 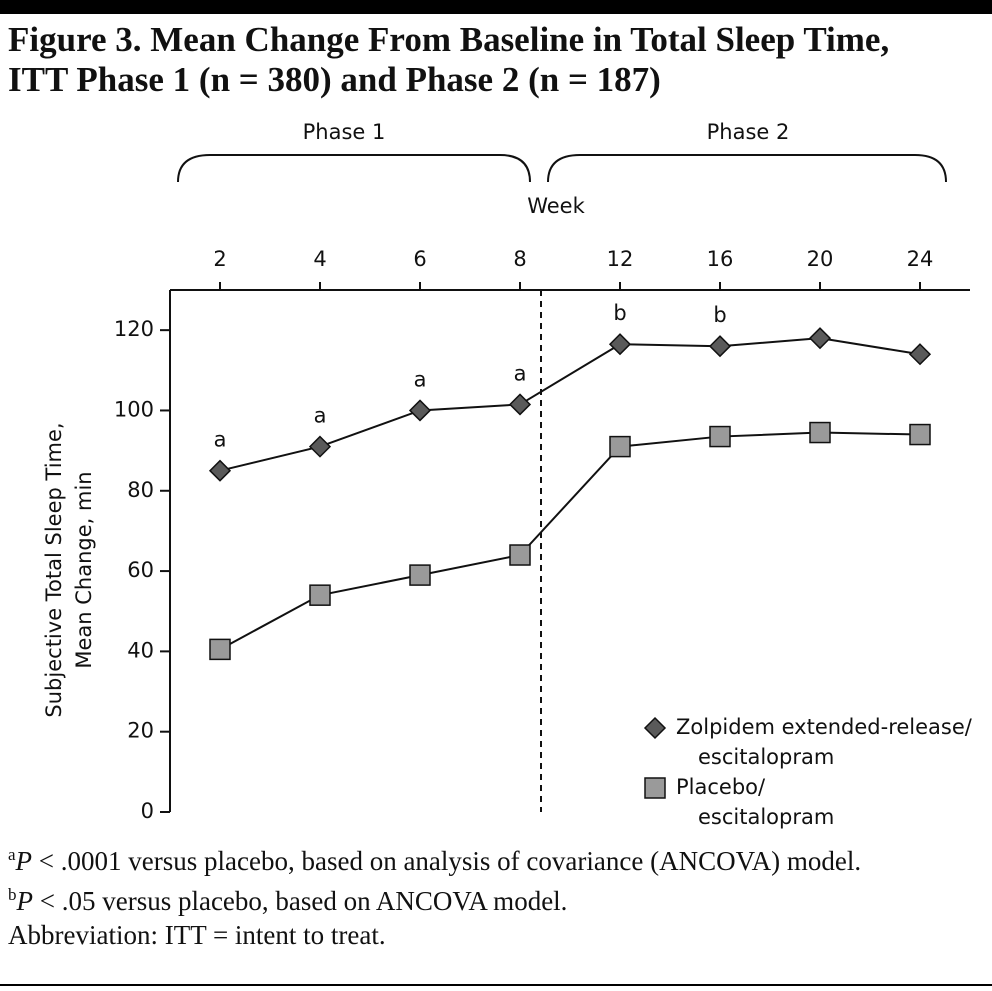 I want to click on y-axis-label-line: Subjective Total Sleep Time,, so click(x=54, y=569).